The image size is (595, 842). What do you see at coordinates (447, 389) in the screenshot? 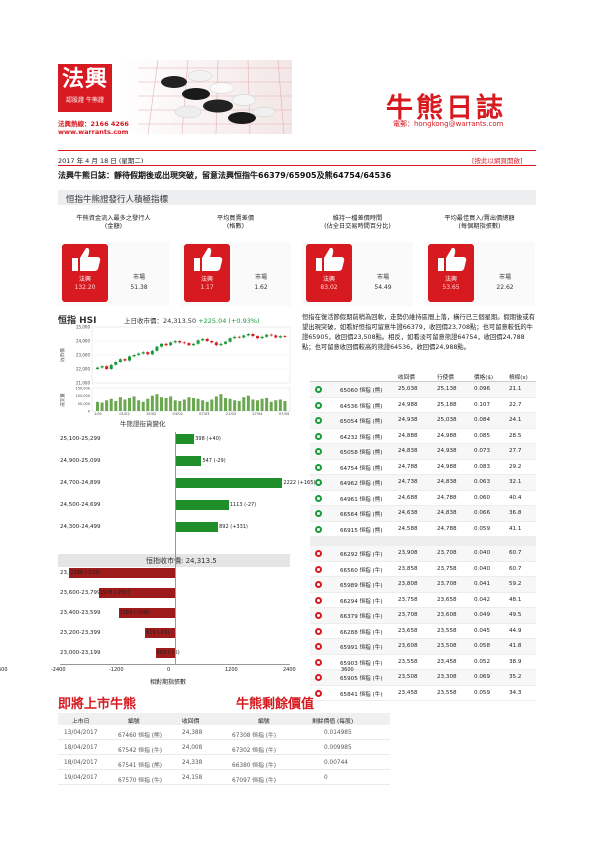
I see `strike-price: 25,138` at bounding box center [447, 389].